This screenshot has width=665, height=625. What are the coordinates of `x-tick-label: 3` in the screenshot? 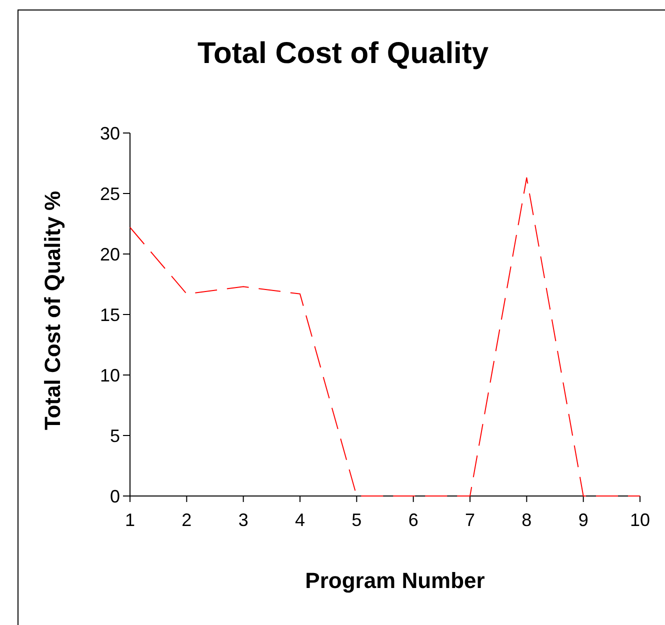 It's located at (243, 520).